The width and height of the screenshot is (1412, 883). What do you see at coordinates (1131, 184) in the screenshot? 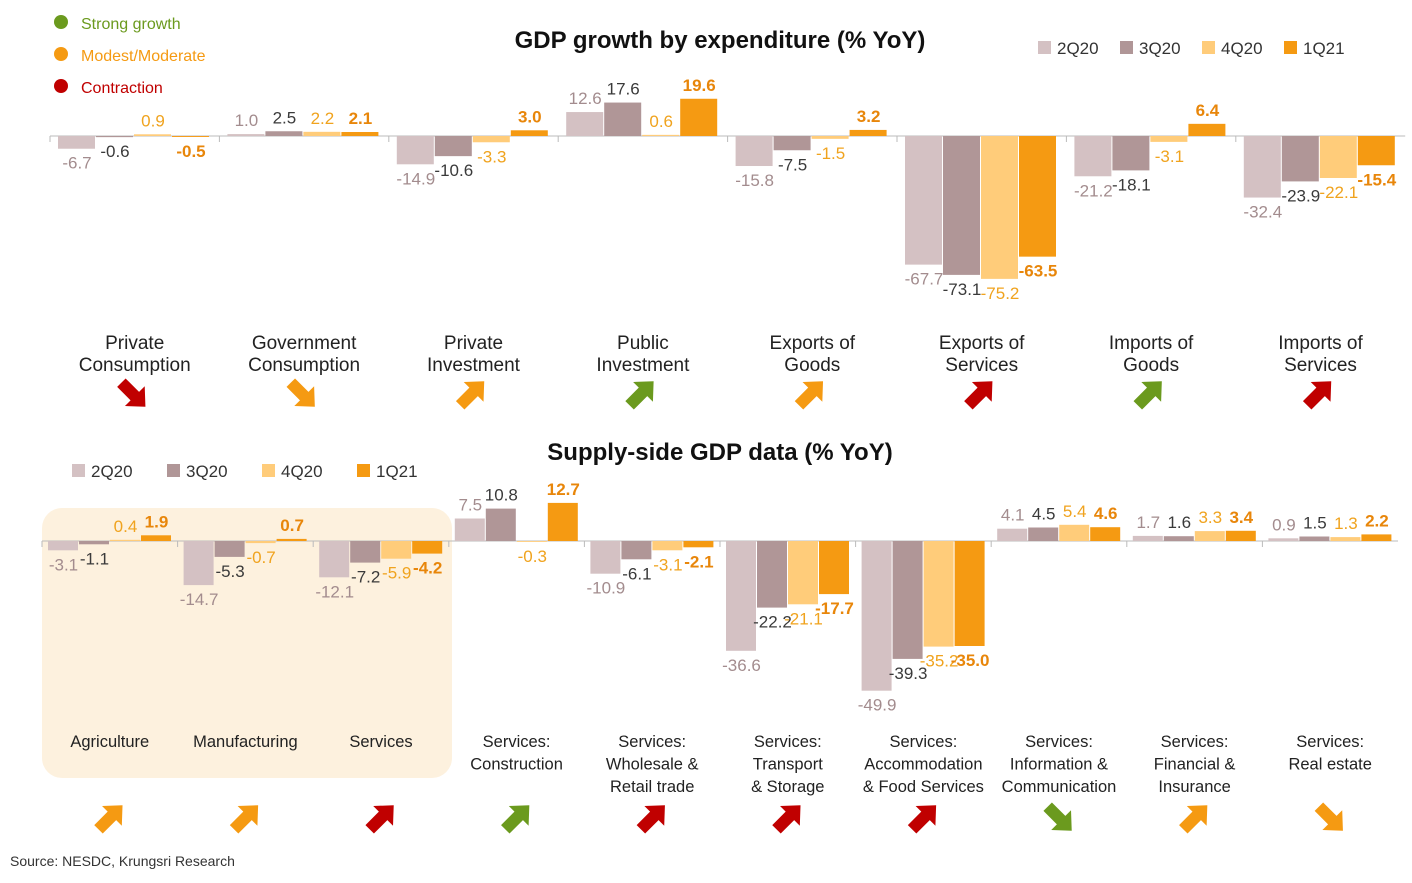
I see `data-label-imports-of-goods-3q20: -18.1` at bounding box center [1131, 184].